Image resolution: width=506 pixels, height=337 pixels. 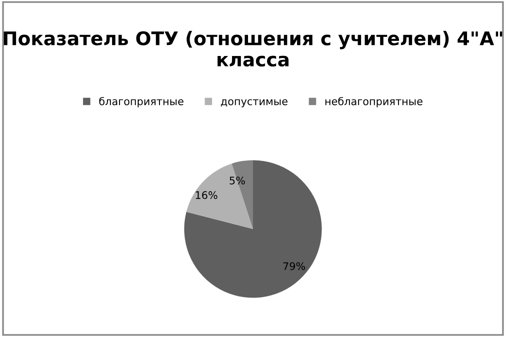 What do you see at coordinates (373, 102) in the screenshot?
I see `legend-label: неблагоприятные` at bounding box center [373, 102].